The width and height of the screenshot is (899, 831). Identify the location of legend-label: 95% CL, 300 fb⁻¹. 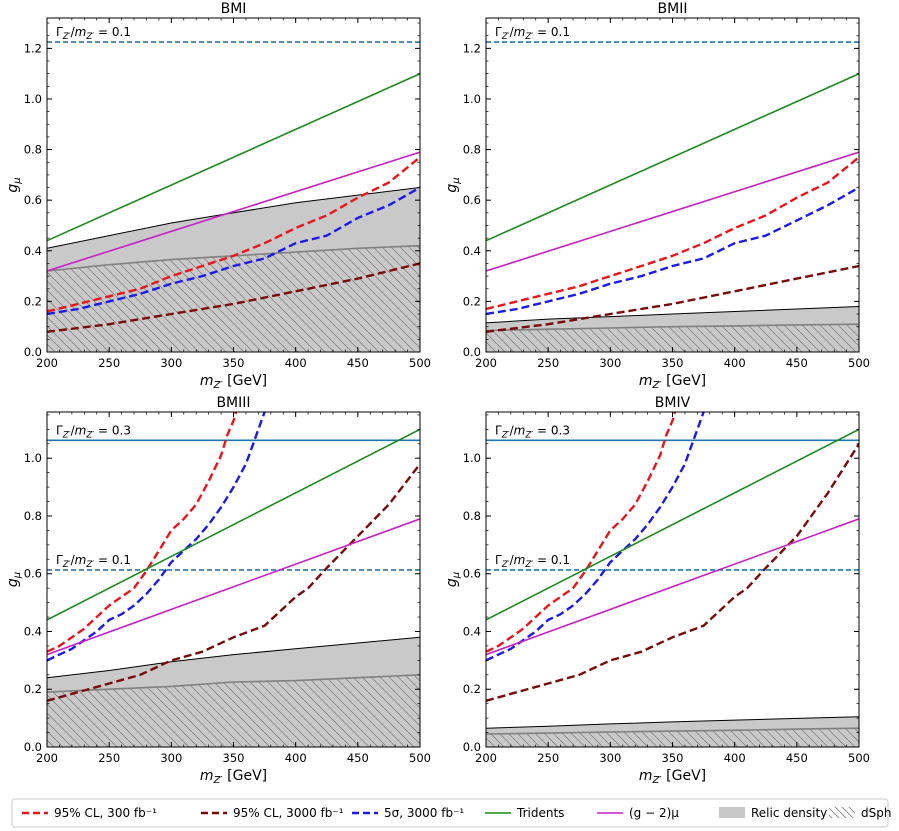
(105, 813).